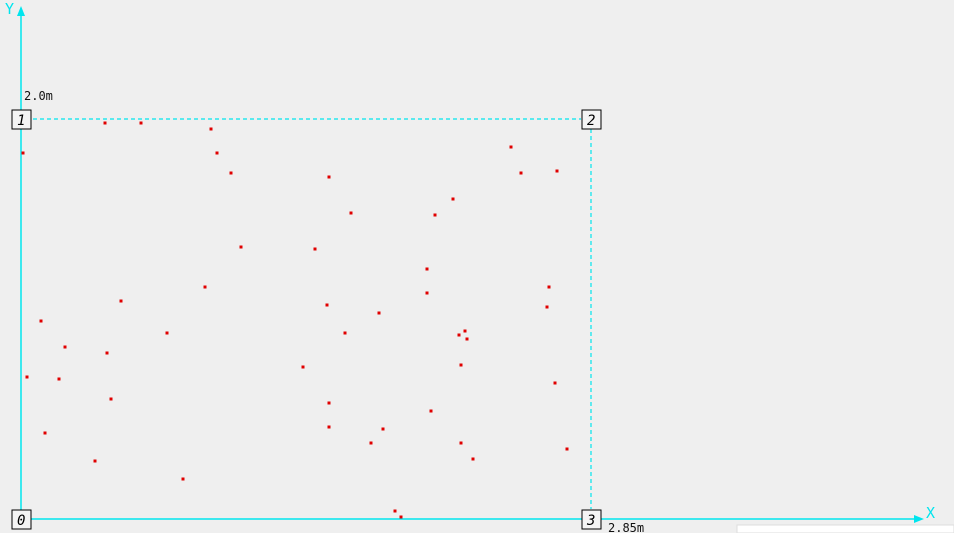  What do you see at coordinates (626, 527) in the screenshot?
I see `width-label: 2.85m` at bounding box center [626, 527].